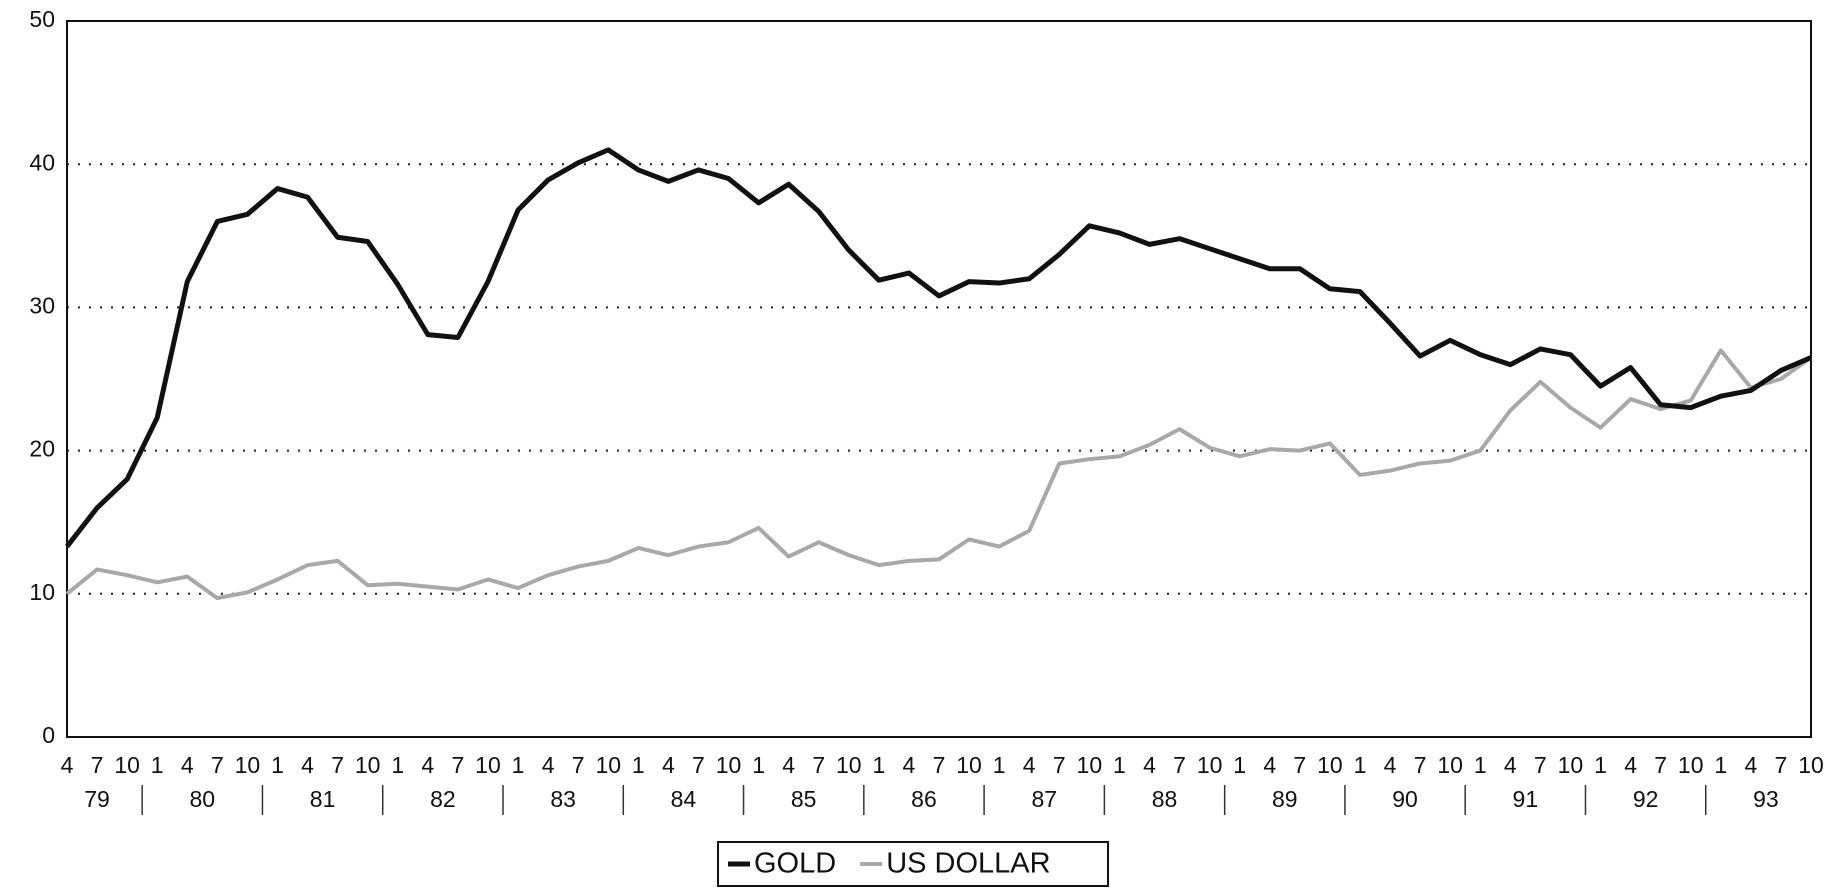 This screenshot has height=893, width=1834. What do you see at coordinates (323, 799) in the screenshot?
I see `year-label: 81` at bounding box center [323, 799].